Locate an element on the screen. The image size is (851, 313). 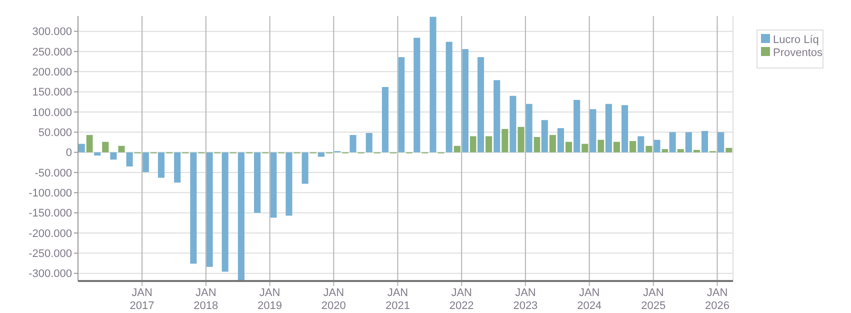
y-tick-label: -200.000 is located at coordinates (50, 234).